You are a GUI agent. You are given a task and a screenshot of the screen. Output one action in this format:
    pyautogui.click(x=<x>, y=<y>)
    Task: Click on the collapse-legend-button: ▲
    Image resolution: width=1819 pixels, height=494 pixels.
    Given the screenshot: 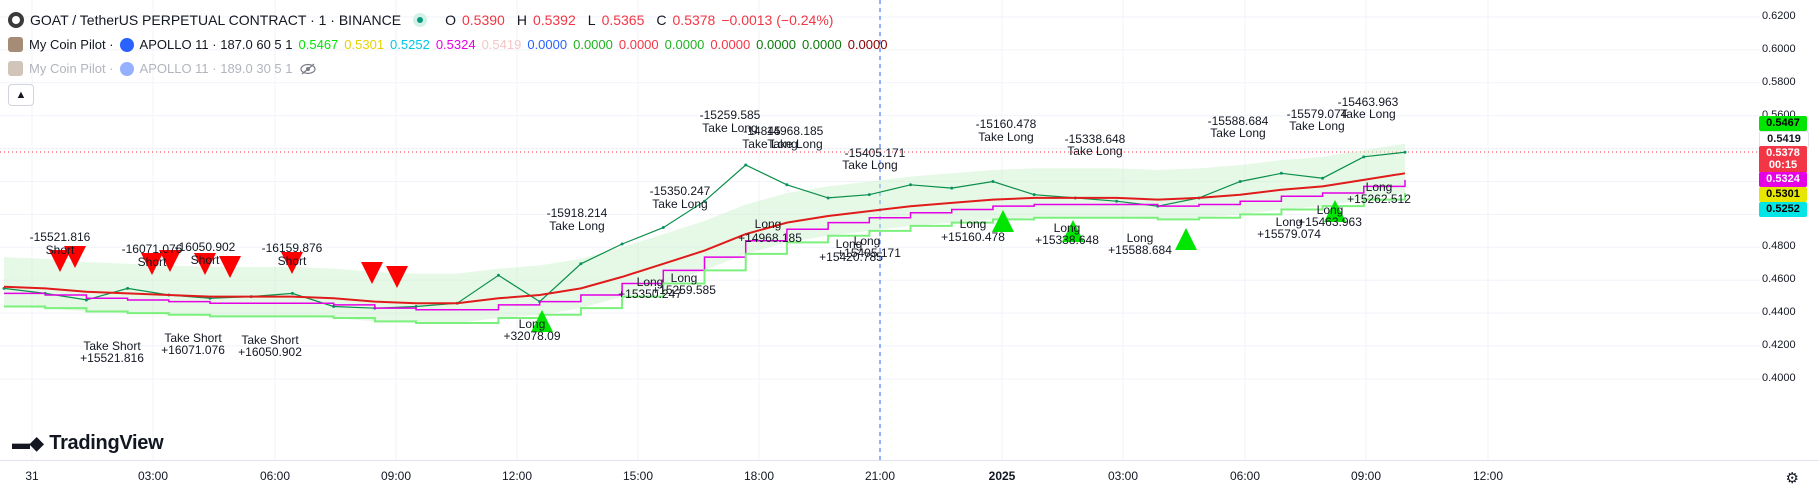 What is the action you would take?
    pyautogui.click(x=21, y=95)
    